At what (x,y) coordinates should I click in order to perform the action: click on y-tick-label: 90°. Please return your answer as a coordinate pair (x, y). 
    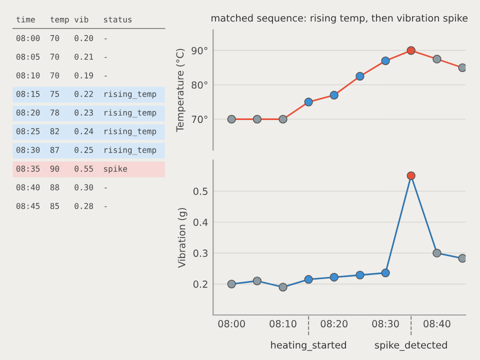
    Looking at the image, I should click on (200, 50).